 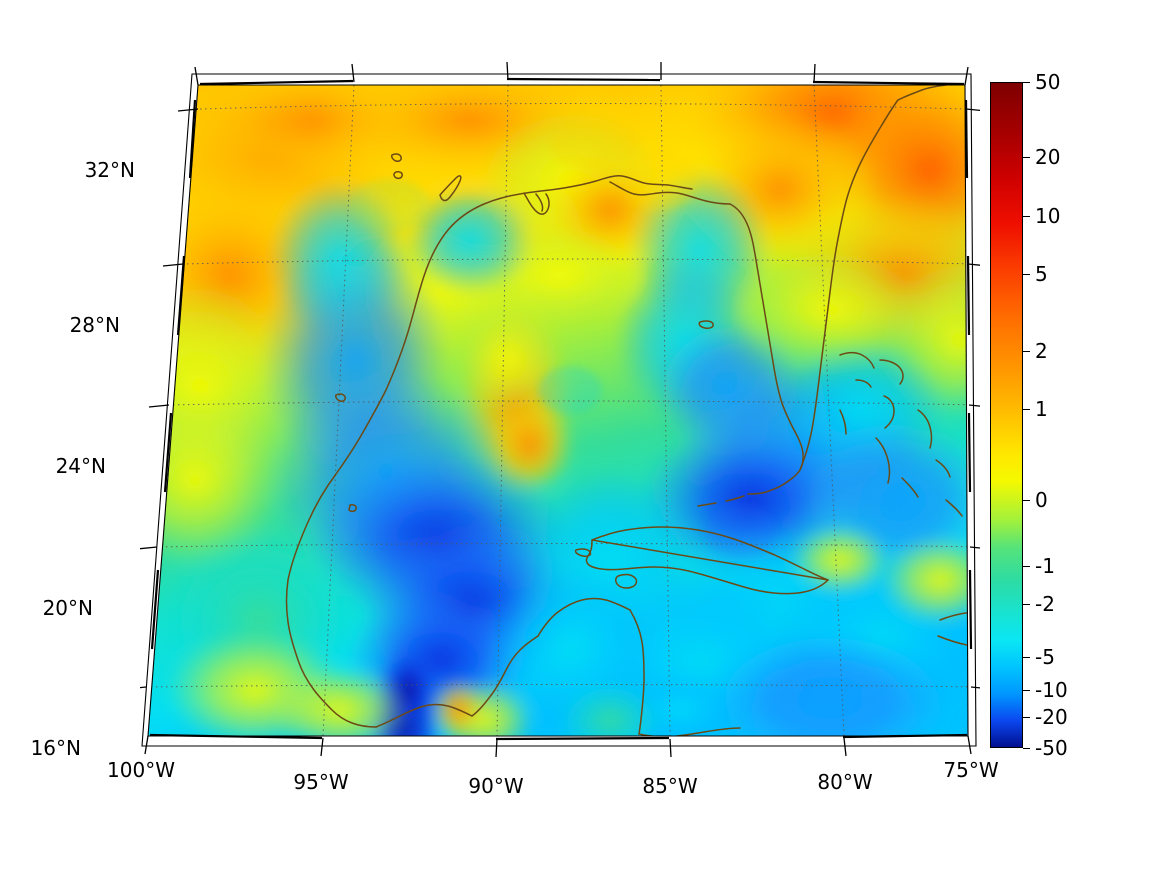 I want to click on colorbar-tick-label-1: 1, so click(x=1041, y=409).